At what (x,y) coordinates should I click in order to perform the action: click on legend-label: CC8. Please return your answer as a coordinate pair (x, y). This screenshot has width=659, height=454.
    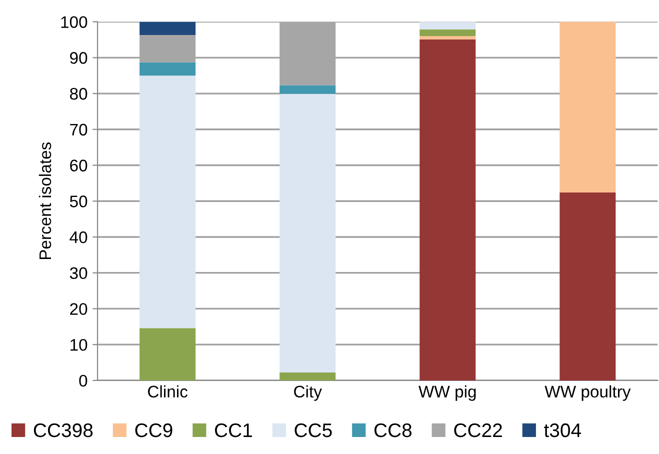
    Looking at the image, I should click on (393, 430).